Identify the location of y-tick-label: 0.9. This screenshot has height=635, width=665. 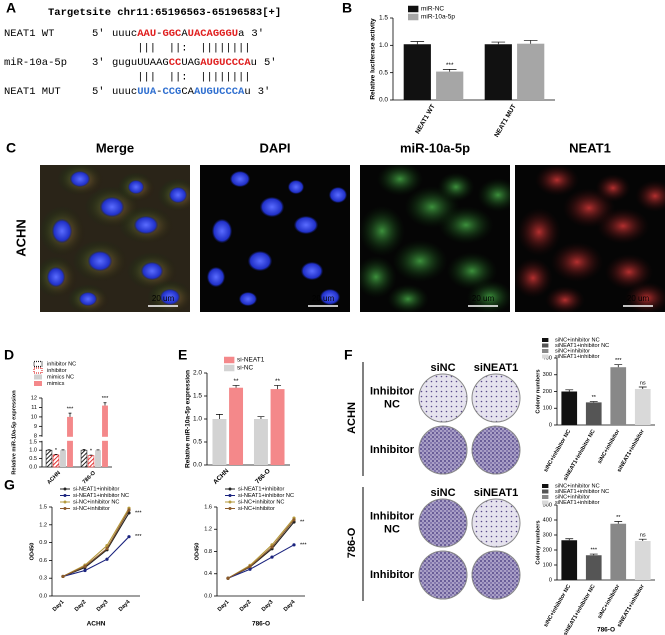
(43, 543).